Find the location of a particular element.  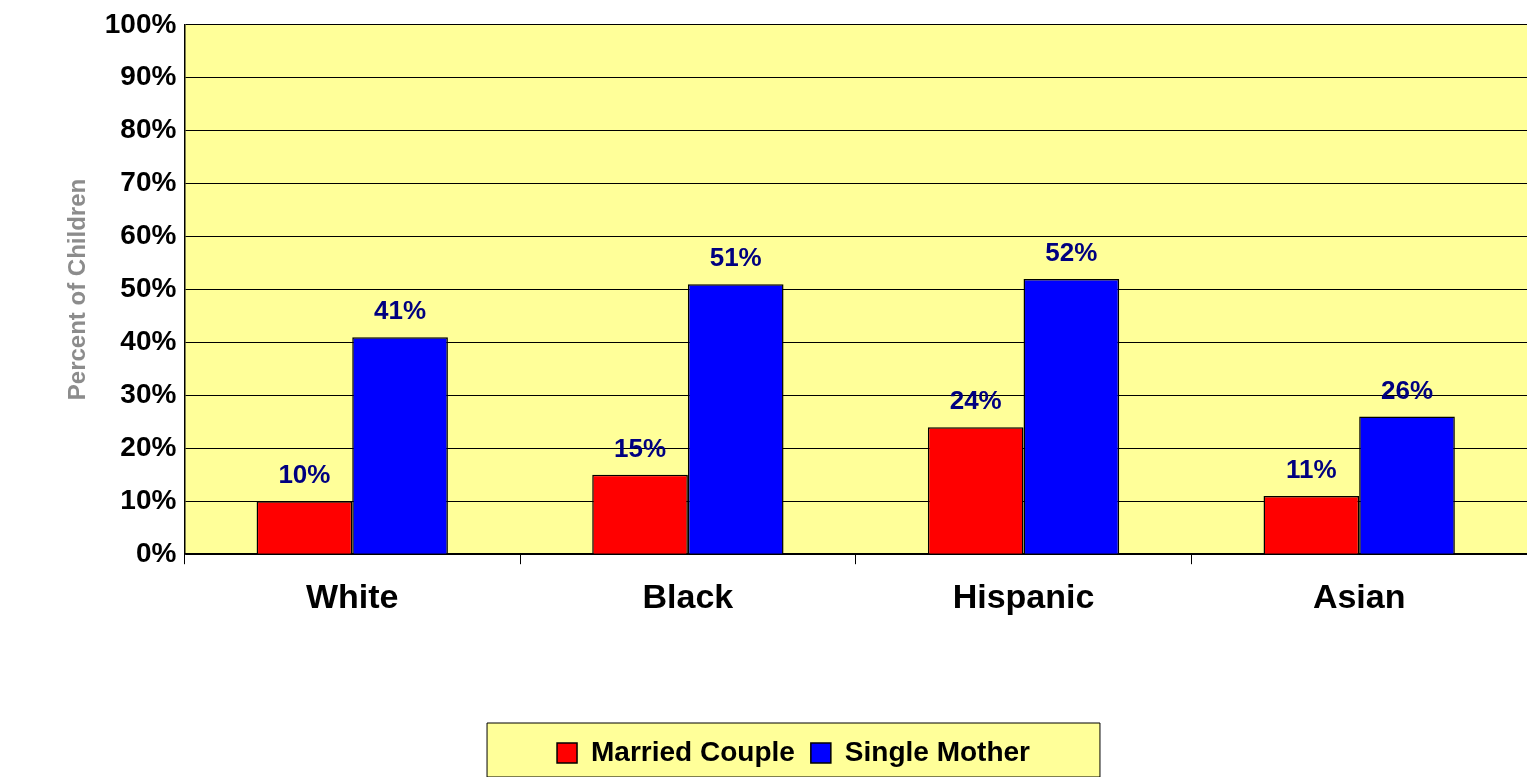

x-tick-label: Hispanic is located at coordinates (1023, 595).